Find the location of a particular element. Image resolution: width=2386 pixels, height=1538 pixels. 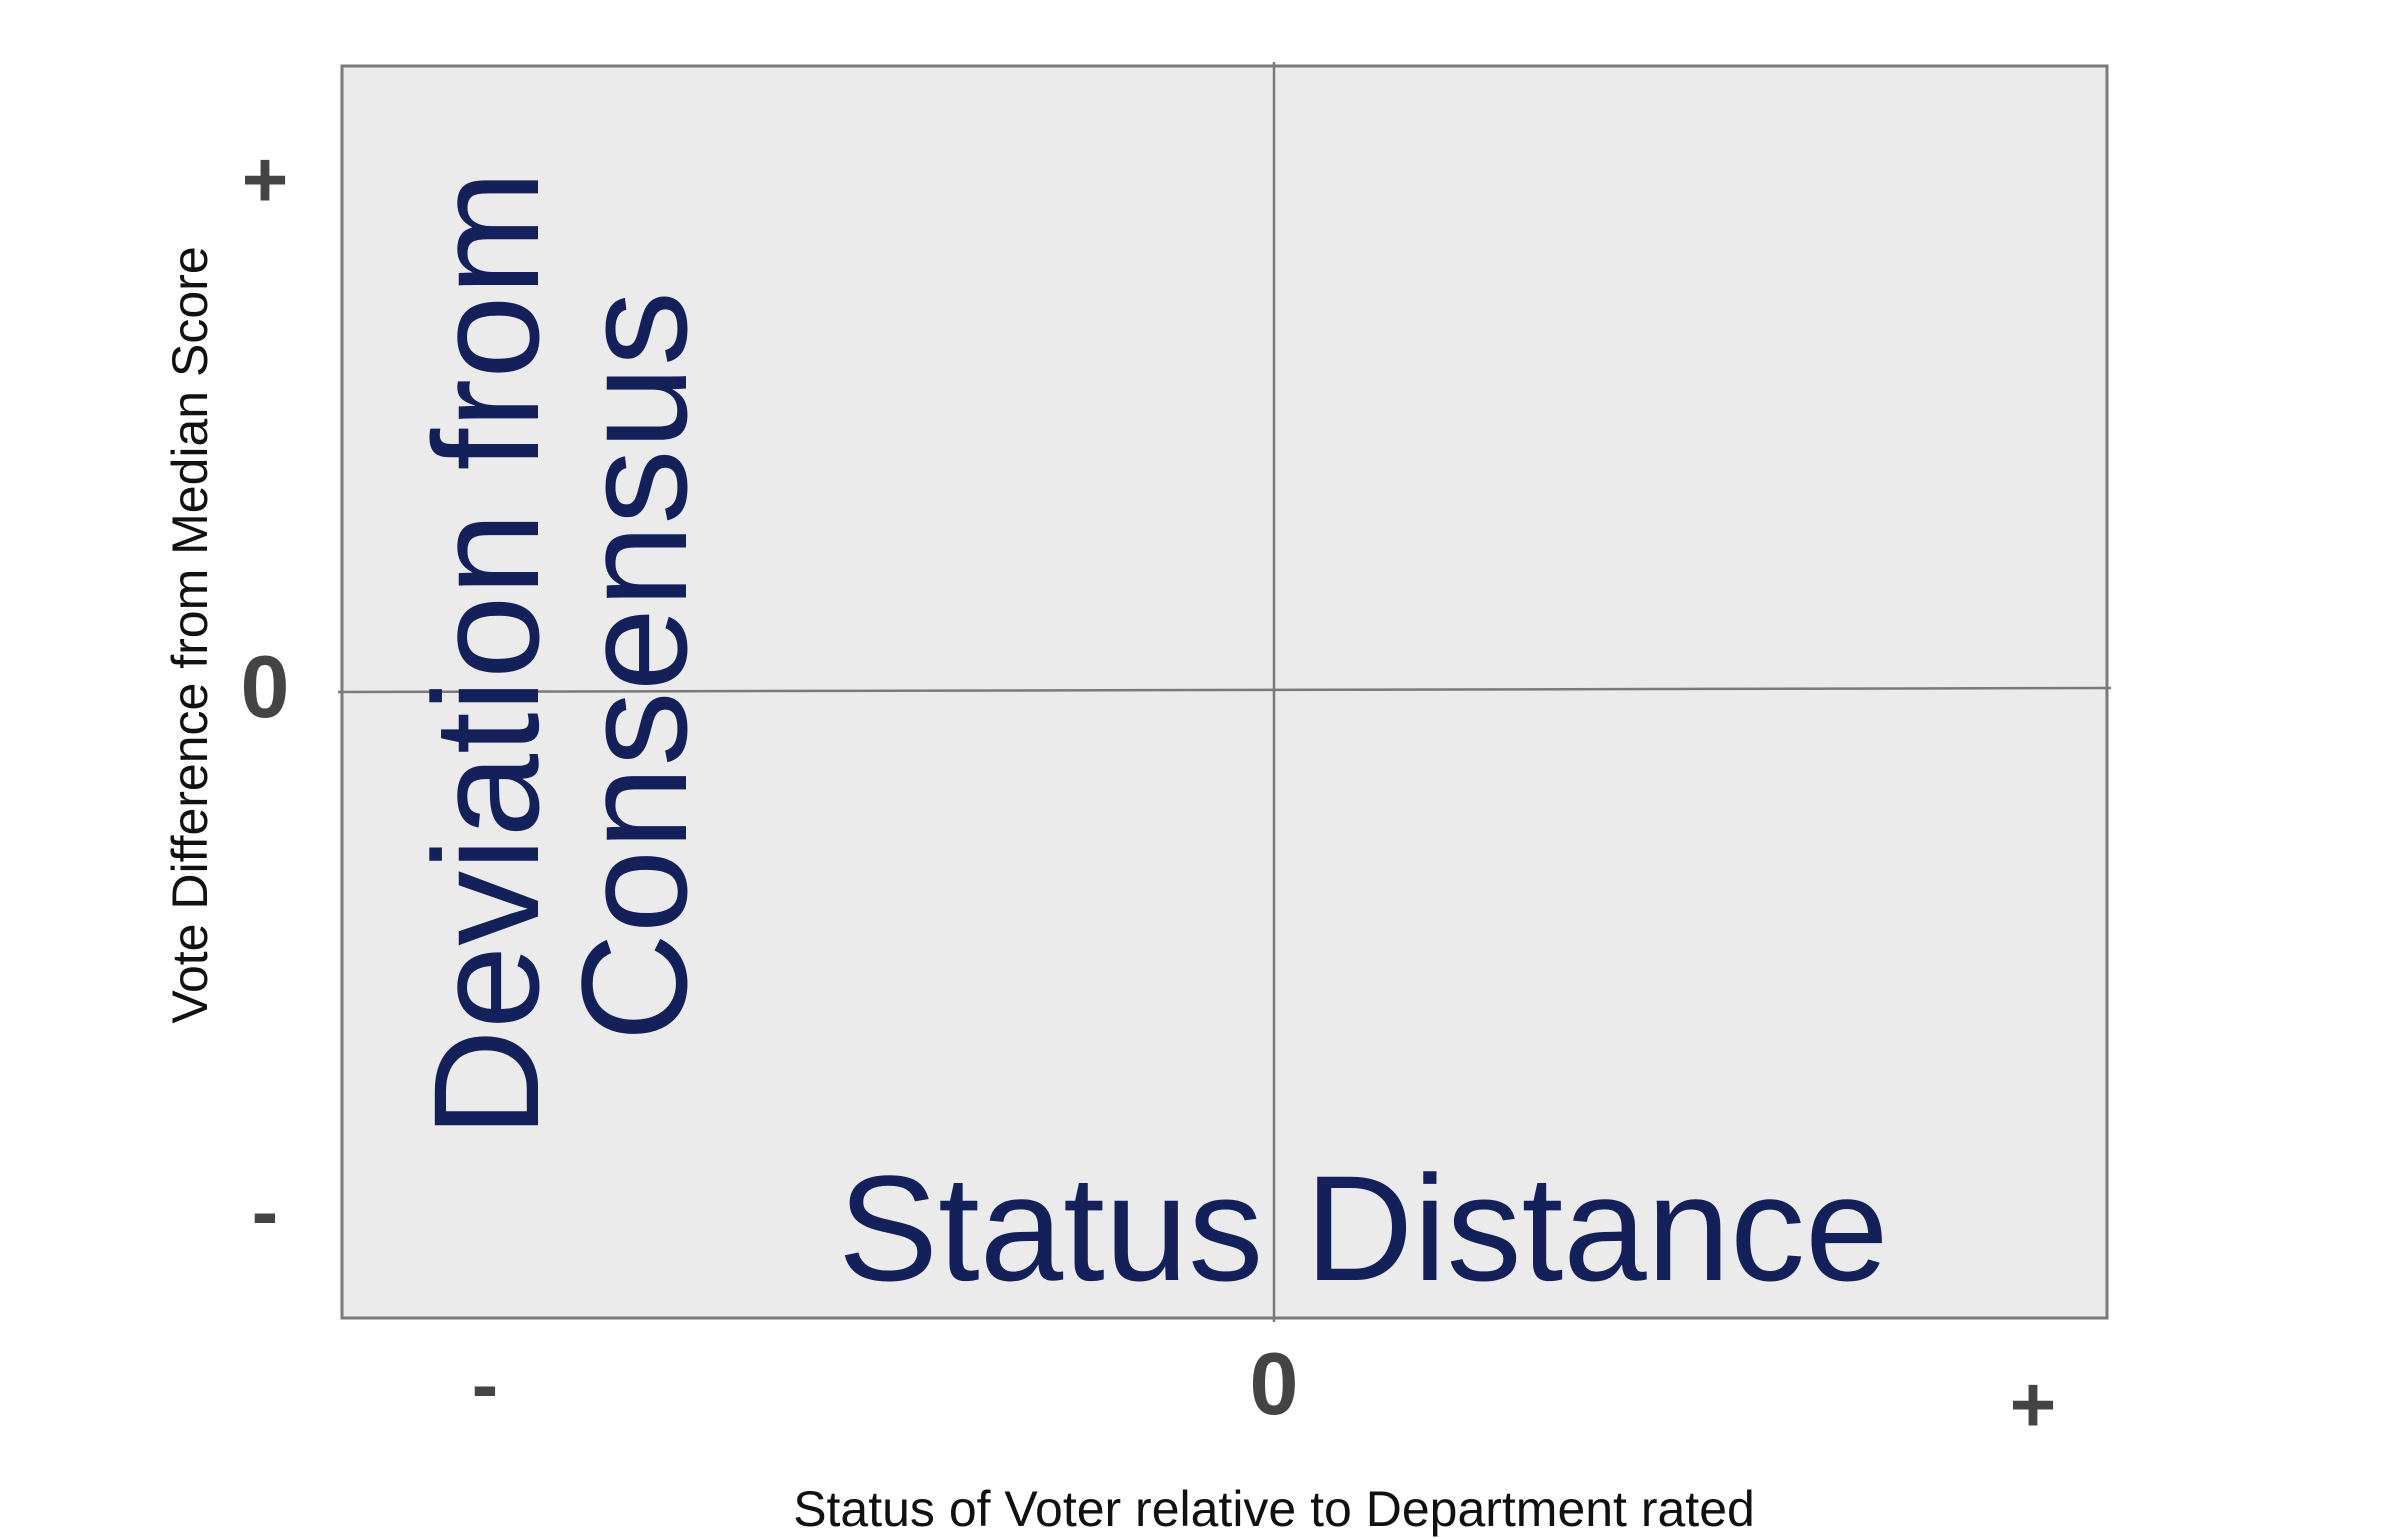

x-tick-minus: - is located at coordinates (485, 1384).